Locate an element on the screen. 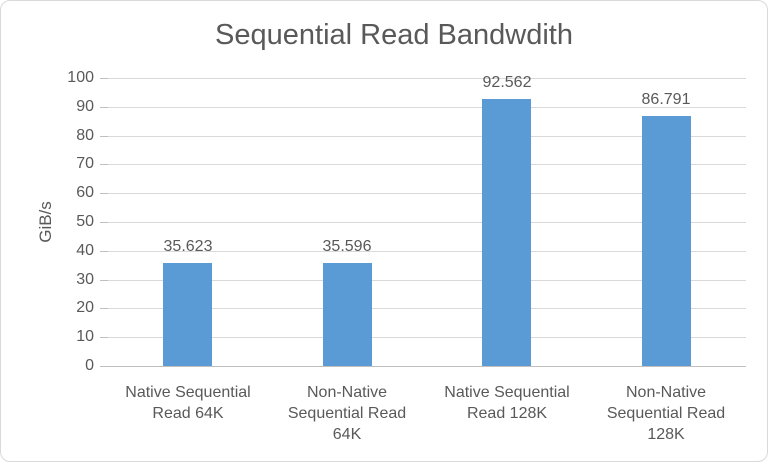  x-axis-line is located at coordinates (427, 366).